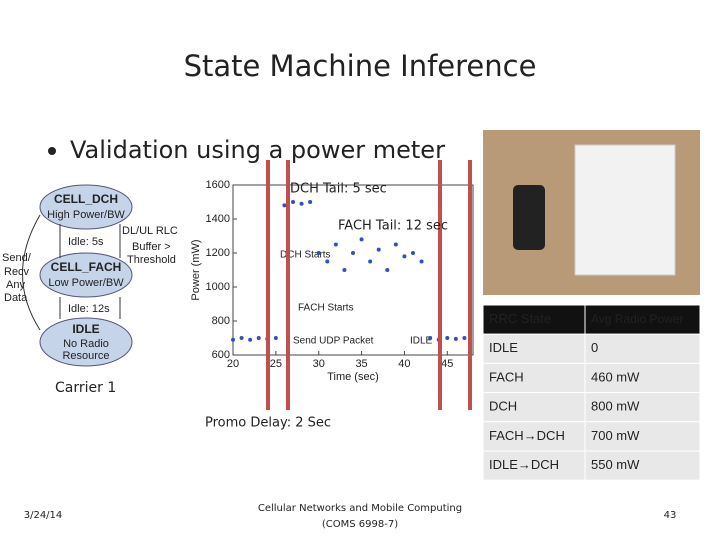  I want to click on table-header-row, so click(591, 319).